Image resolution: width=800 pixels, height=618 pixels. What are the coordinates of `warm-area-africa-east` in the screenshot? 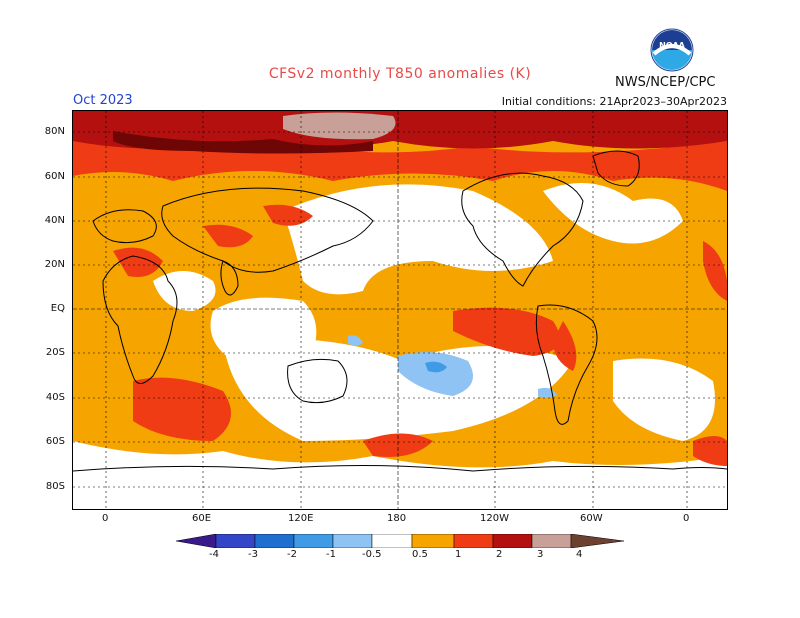 It's located at (138, 262).